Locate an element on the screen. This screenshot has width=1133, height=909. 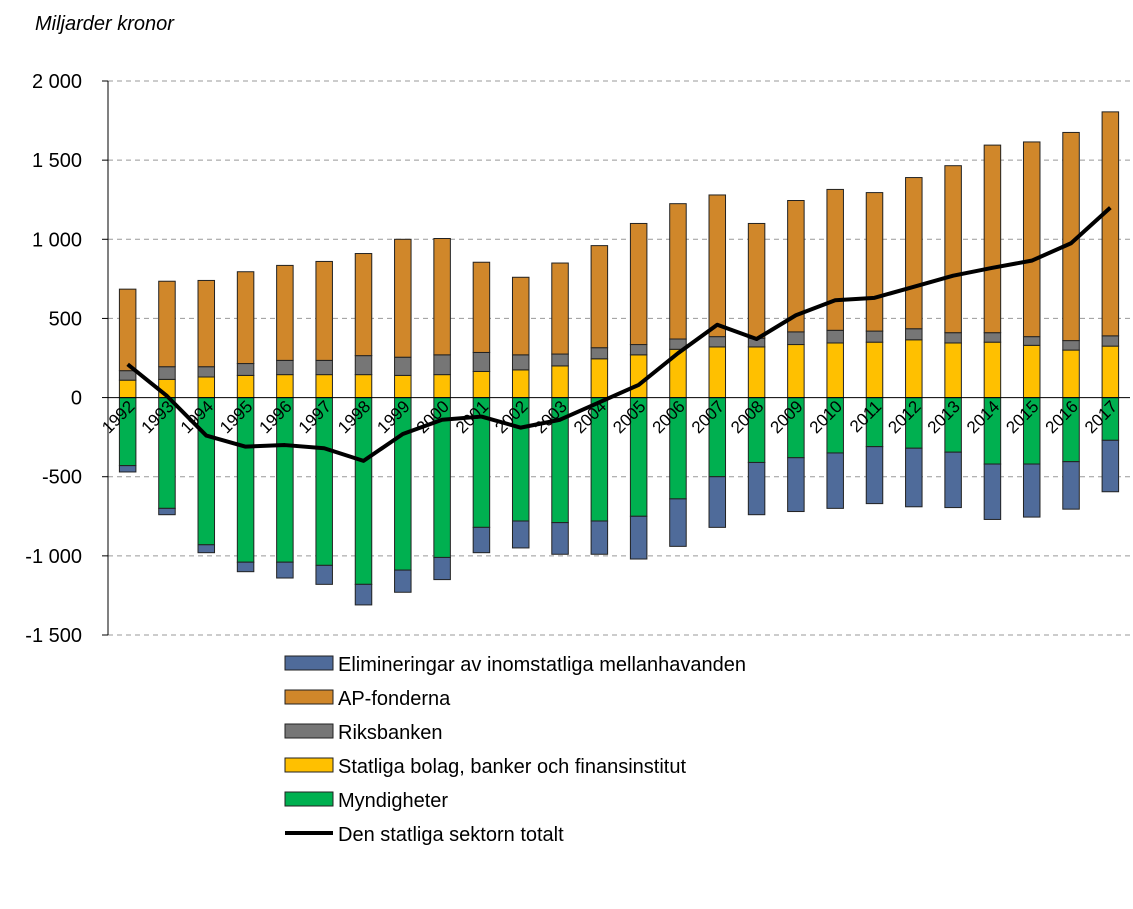
legend-label: Den statliga sektorn totalt is located at coordinates (451, 835).